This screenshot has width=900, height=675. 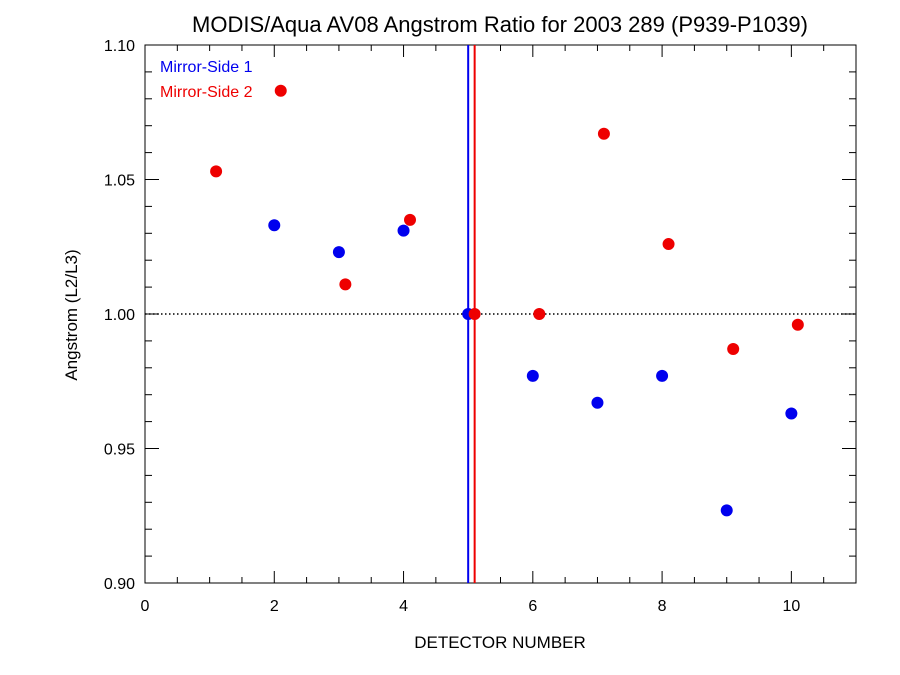 I want to click on x-axis-label: DETECTOR NUMBER, so click(x=500, y=642).